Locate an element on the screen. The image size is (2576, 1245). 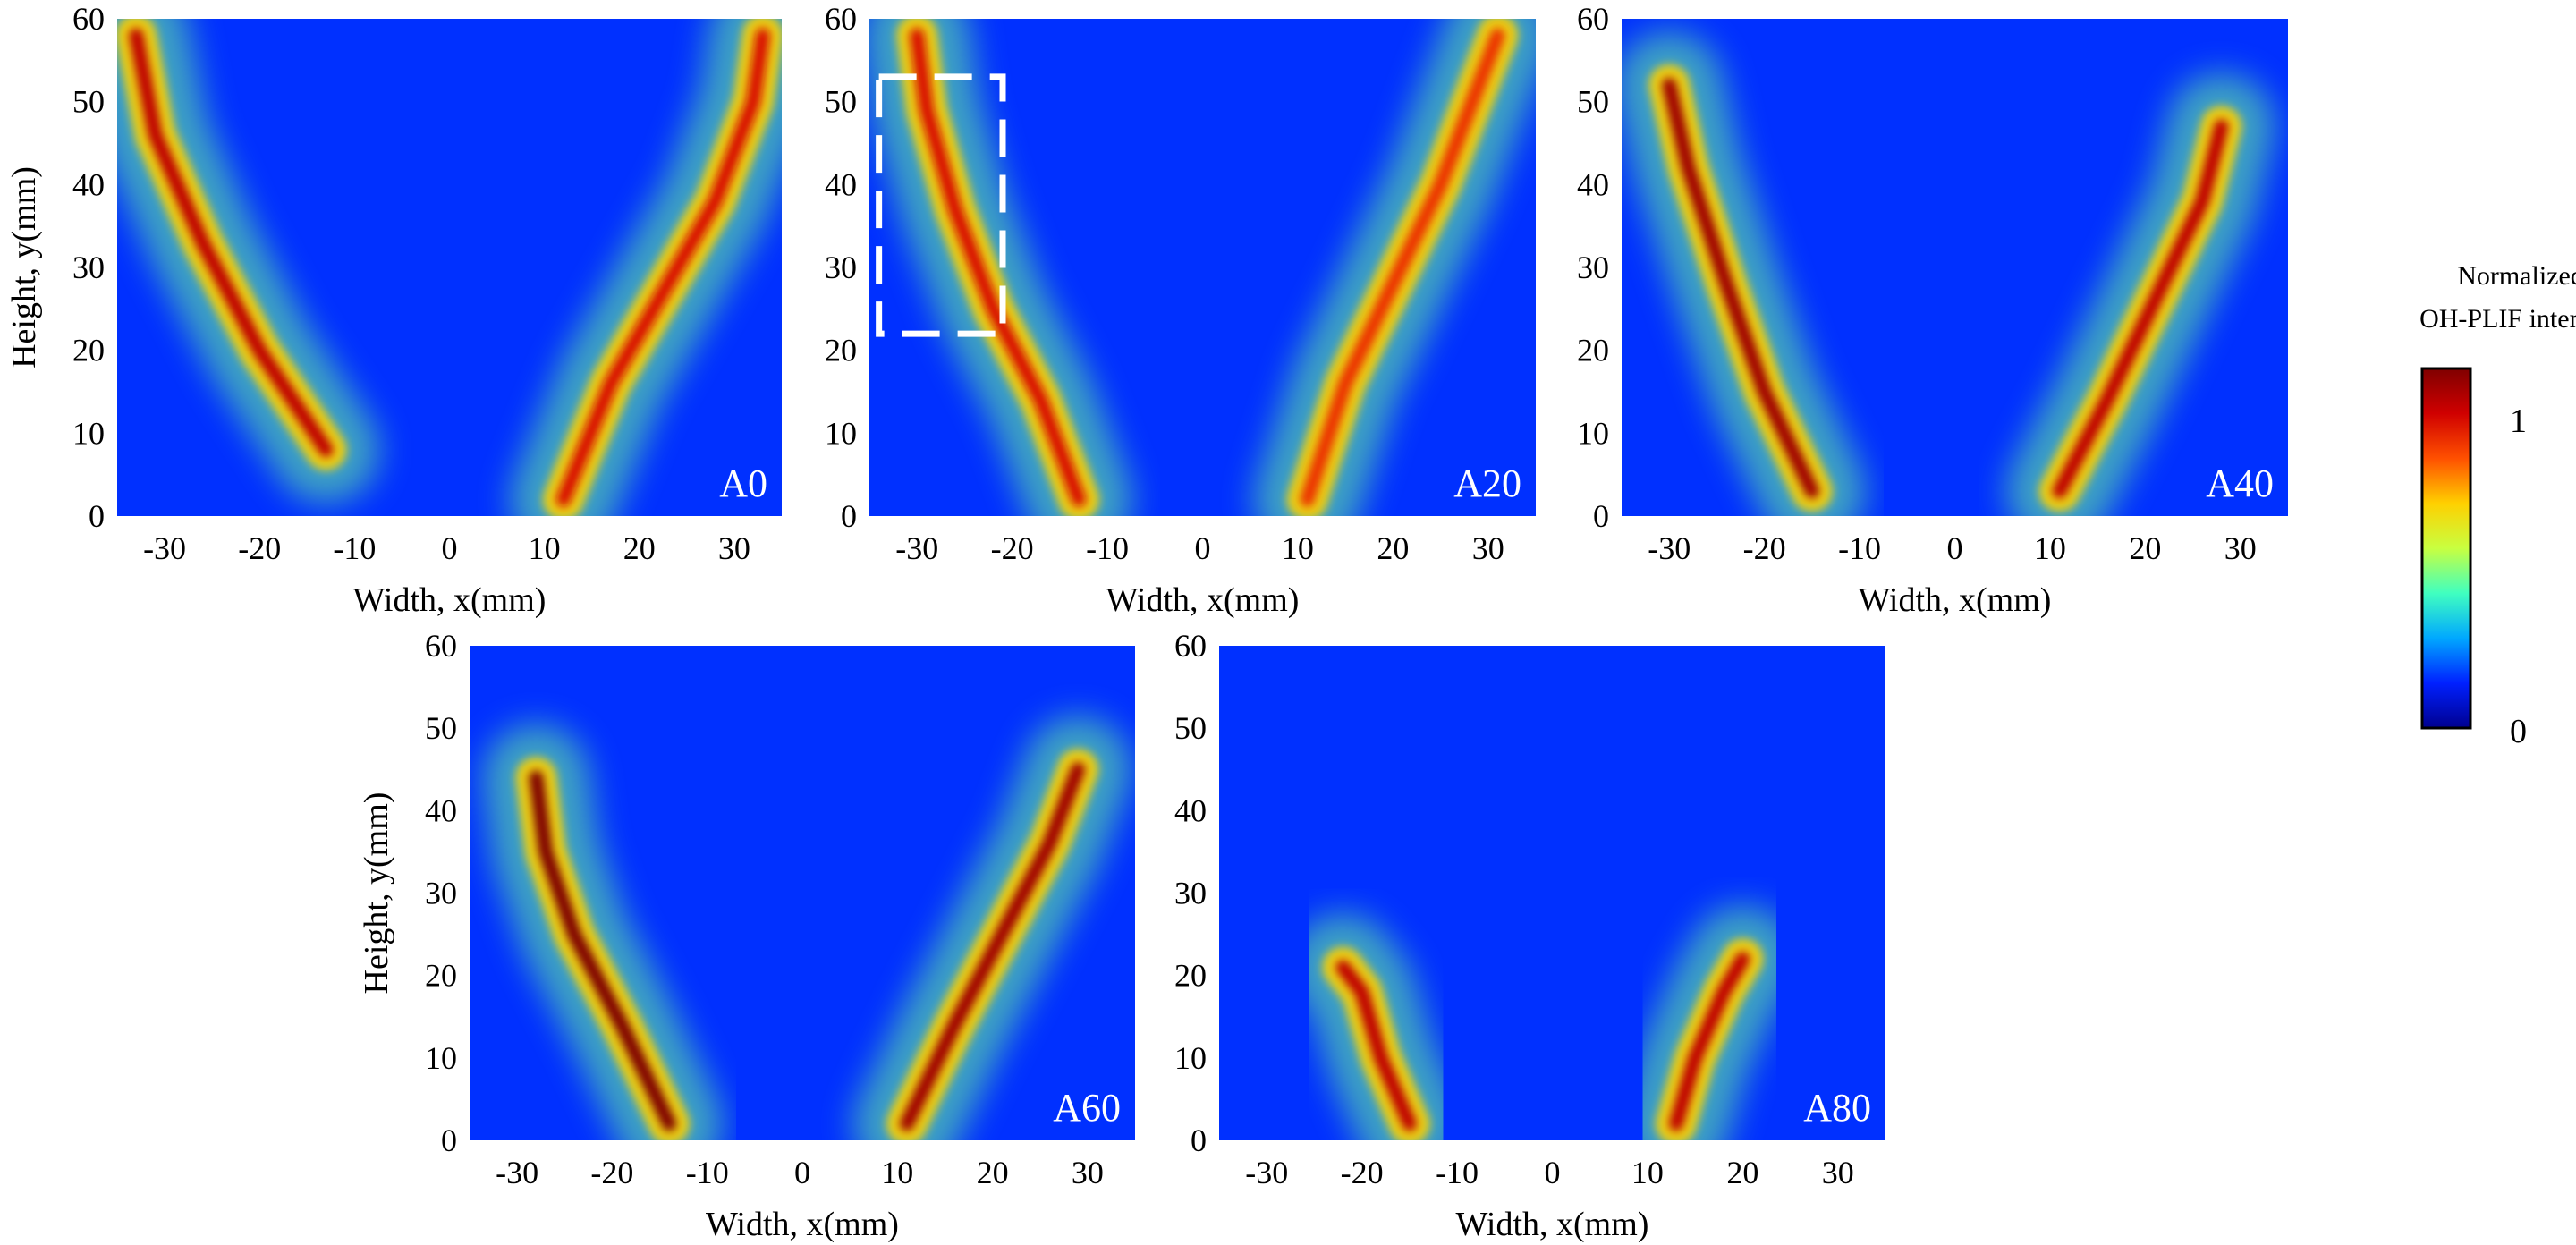
panel-label: A40 is located at coordinates (2240, 483).